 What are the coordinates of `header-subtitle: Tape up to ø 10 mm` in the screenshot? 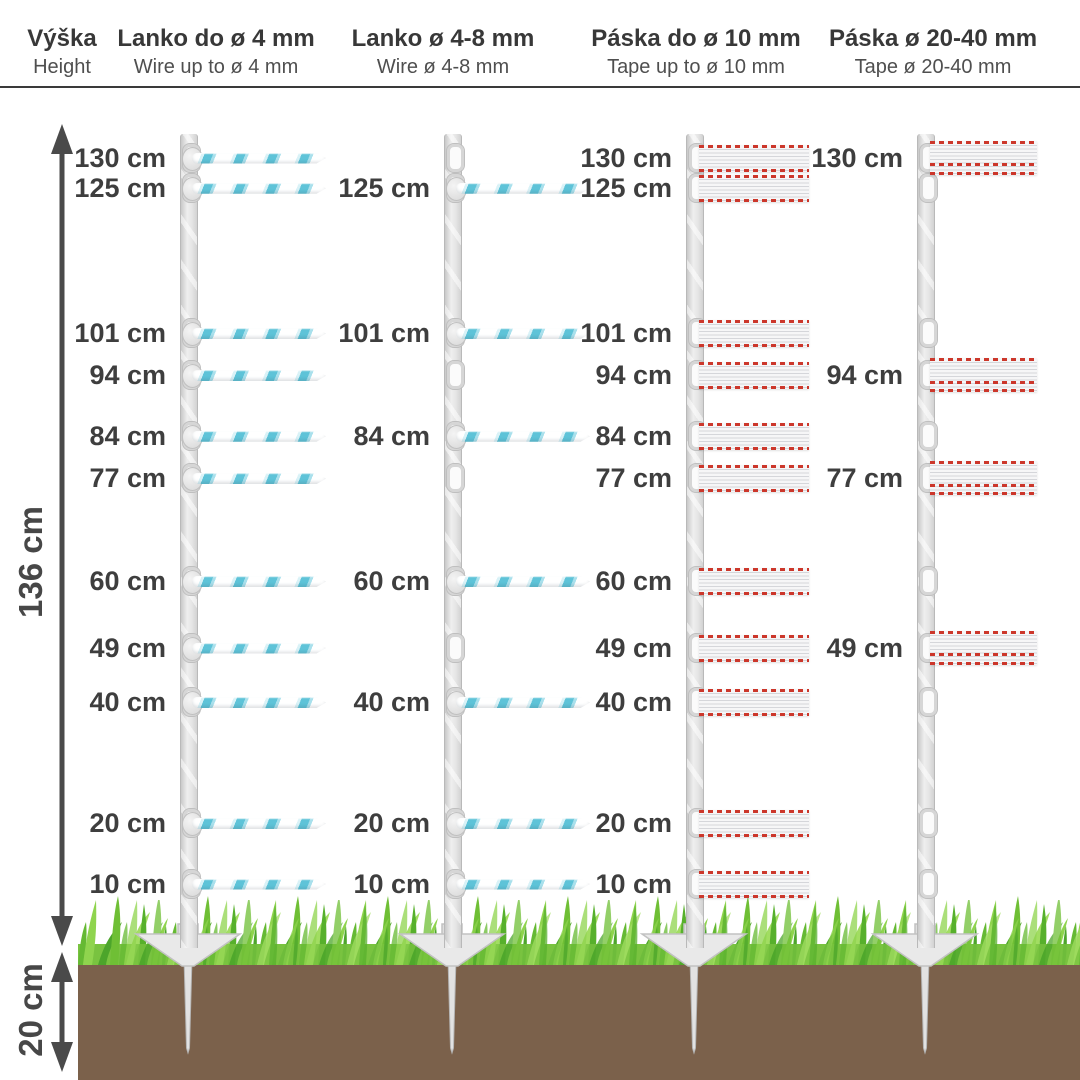 It's located at (696, 67).